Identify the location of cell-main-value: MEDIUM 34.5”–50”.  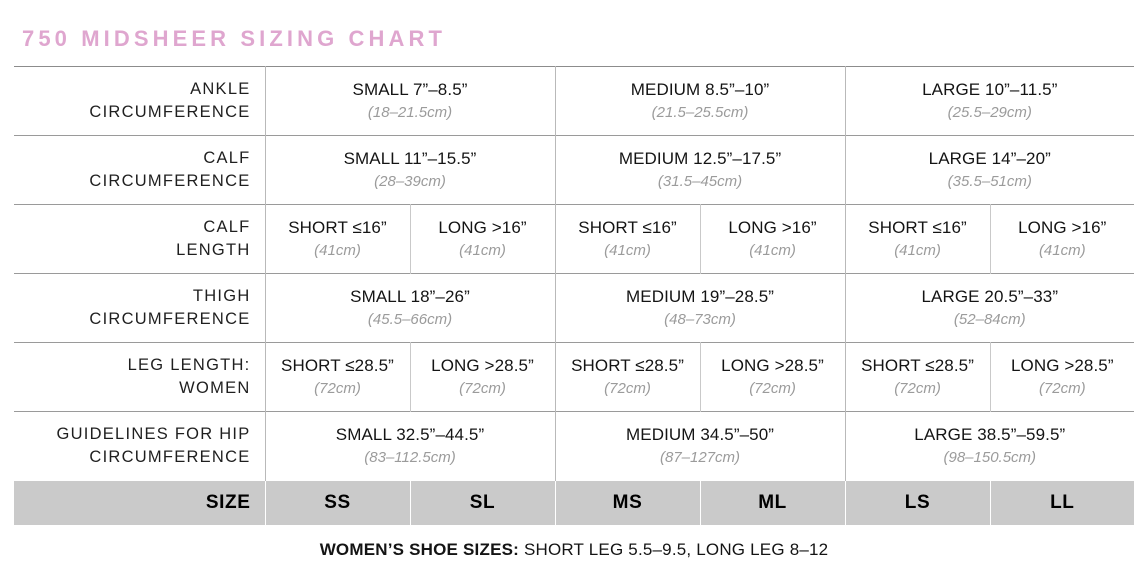
(700, 435).